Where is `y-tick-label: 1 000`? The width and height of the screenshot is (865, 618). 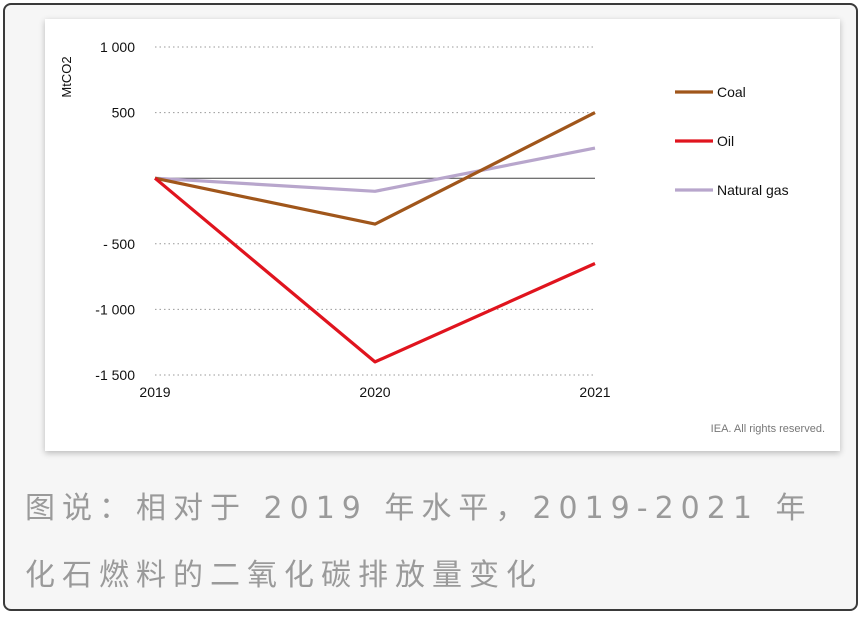
y-tick-label: 1 000 is located at coordinates (117, 47).